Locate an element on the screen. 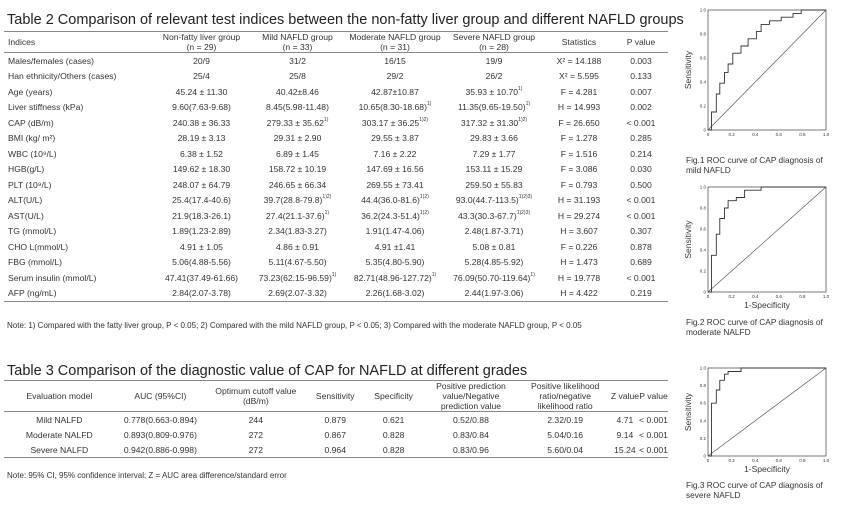 The width and height of the screenshot is (855, 511). table-cell: 7.29 ± 1.77 is located at coordinates (494, 153).